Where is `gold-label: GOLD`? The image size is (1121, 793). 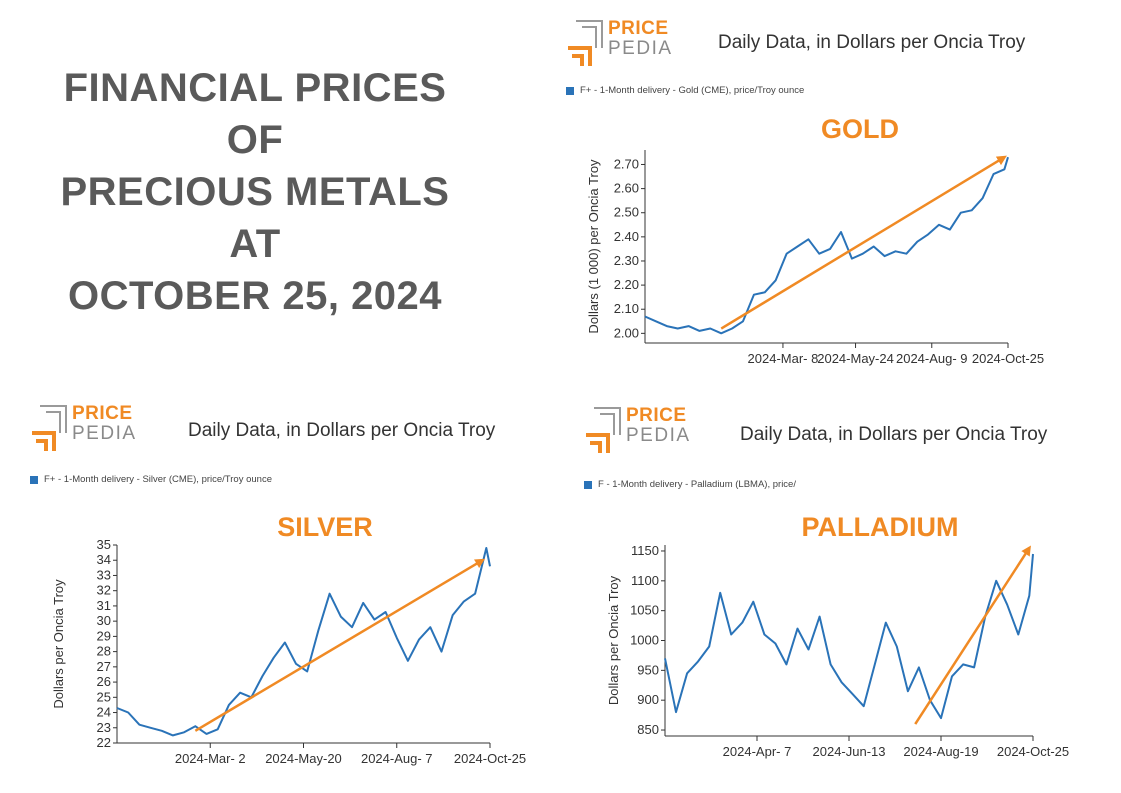
gold-label: GOLD is located at coordinates (860, 129).